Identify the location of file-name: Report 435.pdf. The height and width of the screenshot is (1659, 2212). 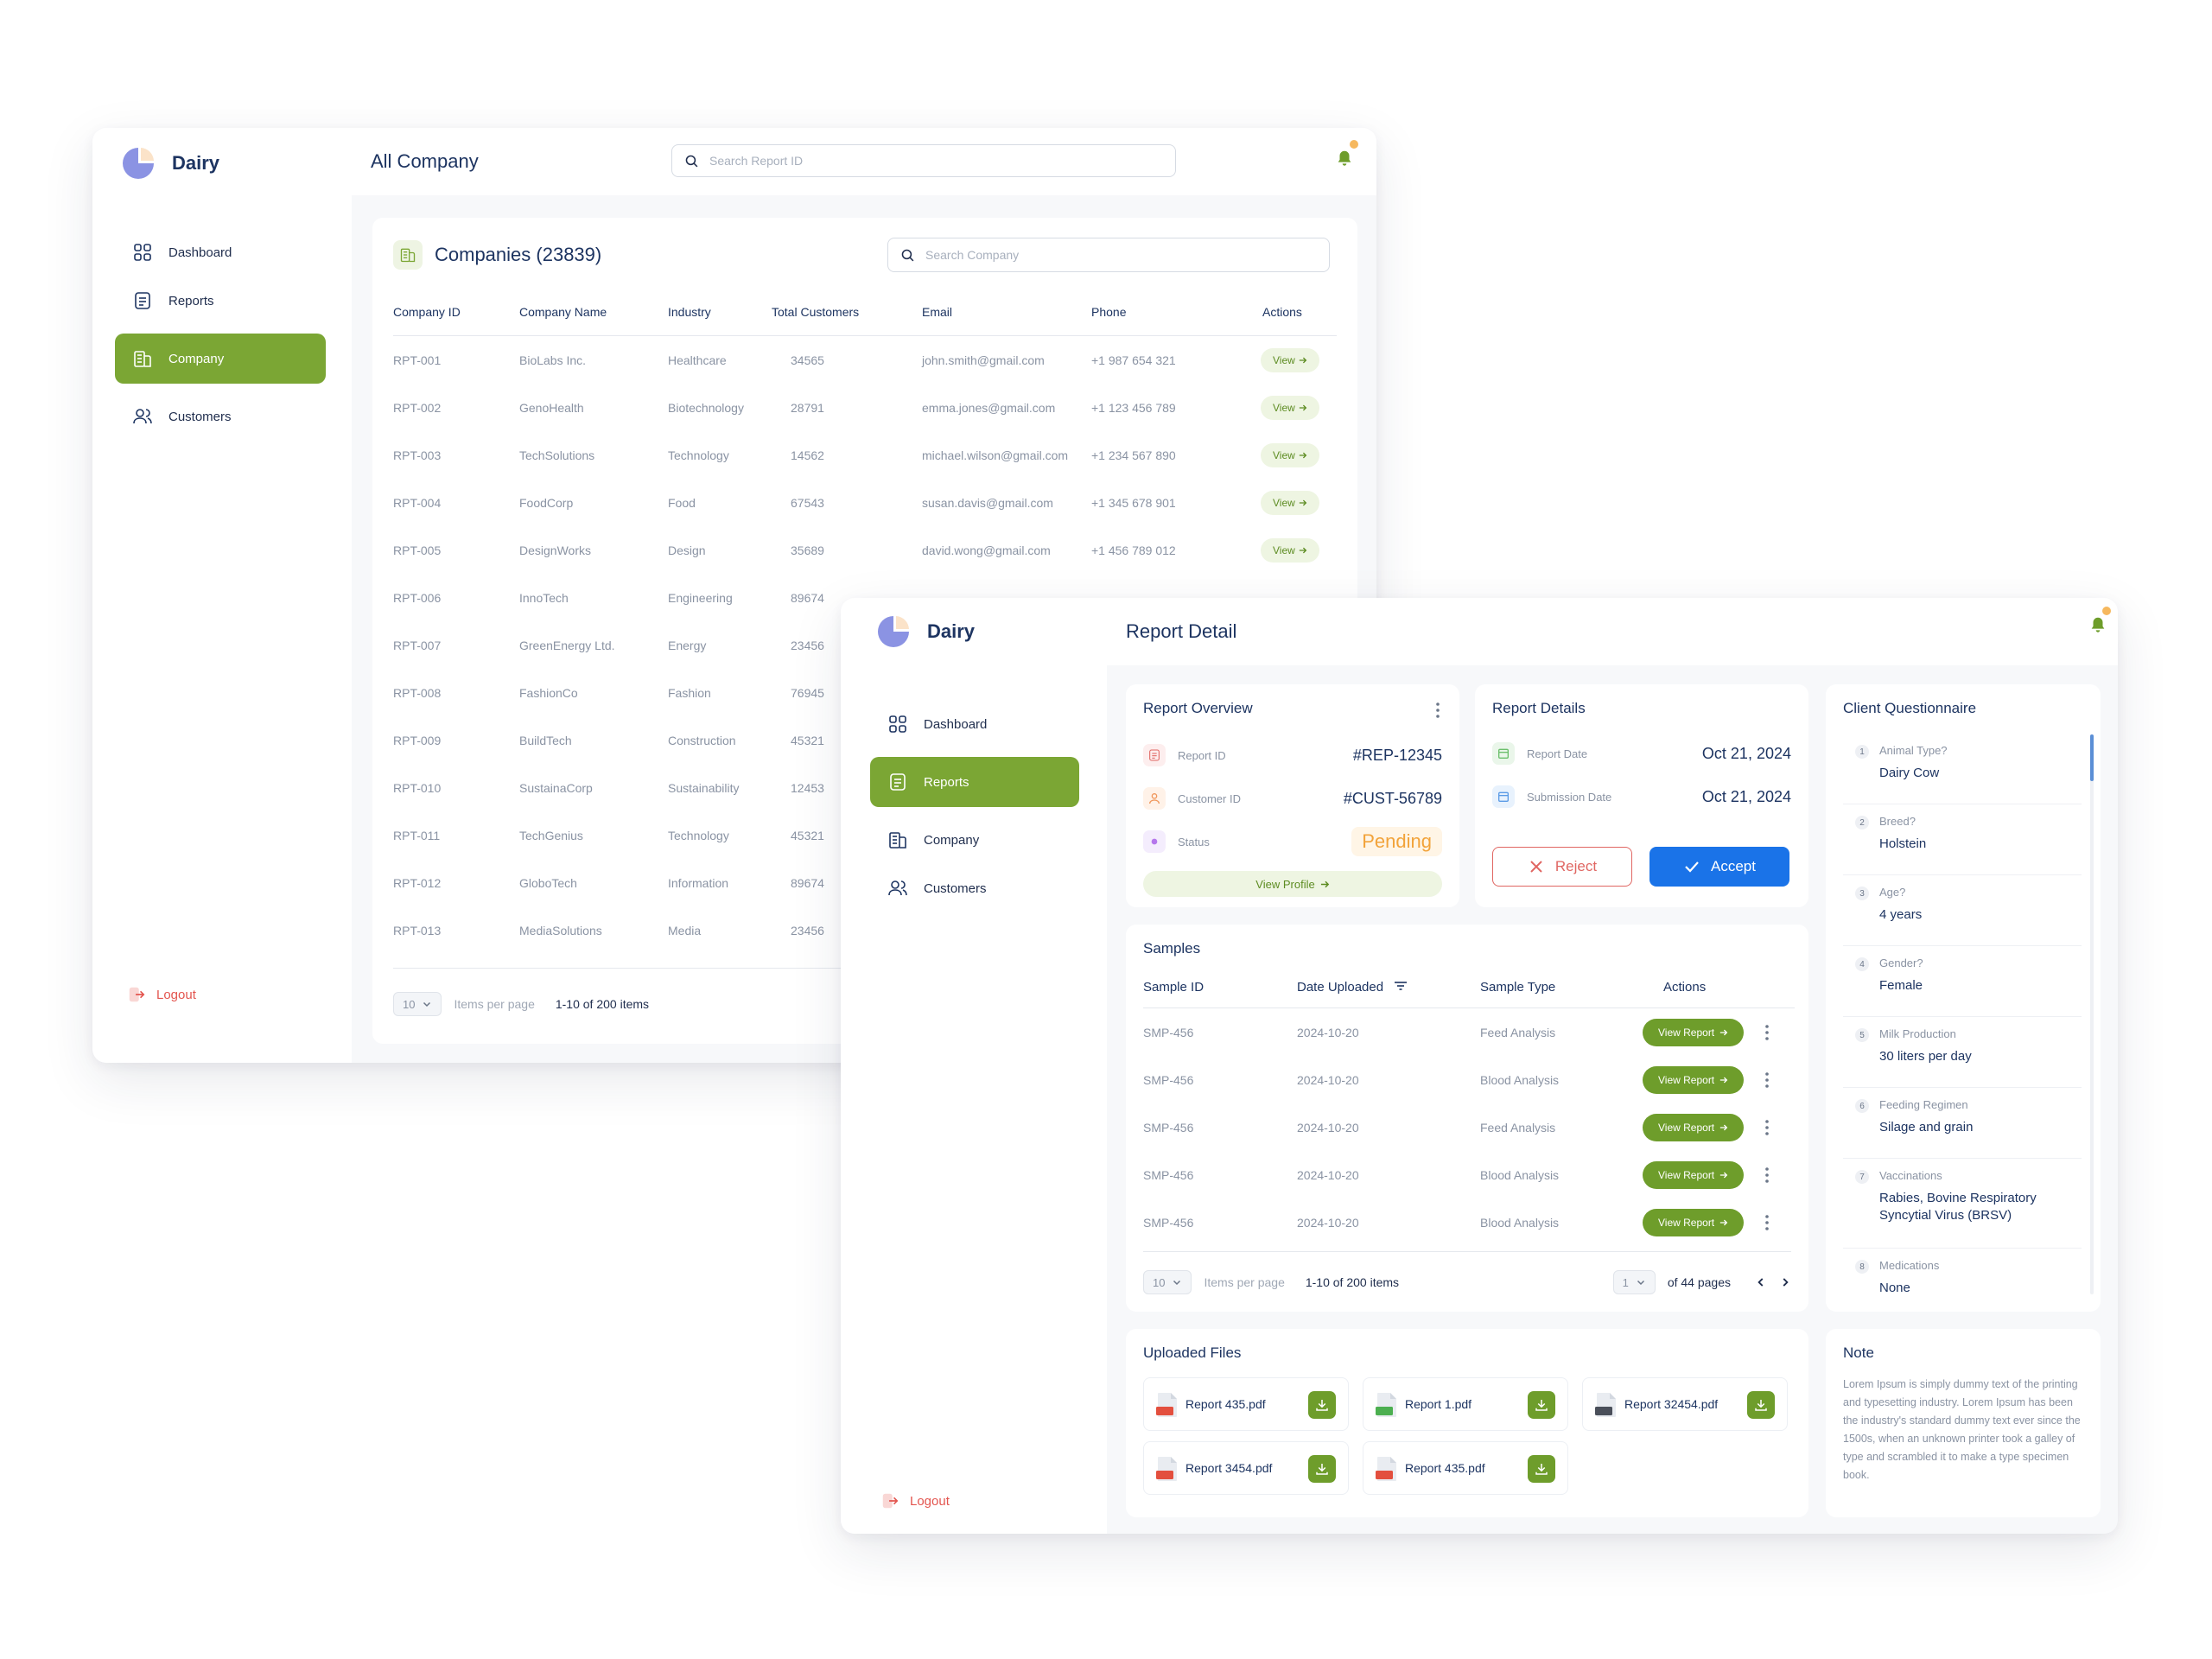
(1445, 1468).